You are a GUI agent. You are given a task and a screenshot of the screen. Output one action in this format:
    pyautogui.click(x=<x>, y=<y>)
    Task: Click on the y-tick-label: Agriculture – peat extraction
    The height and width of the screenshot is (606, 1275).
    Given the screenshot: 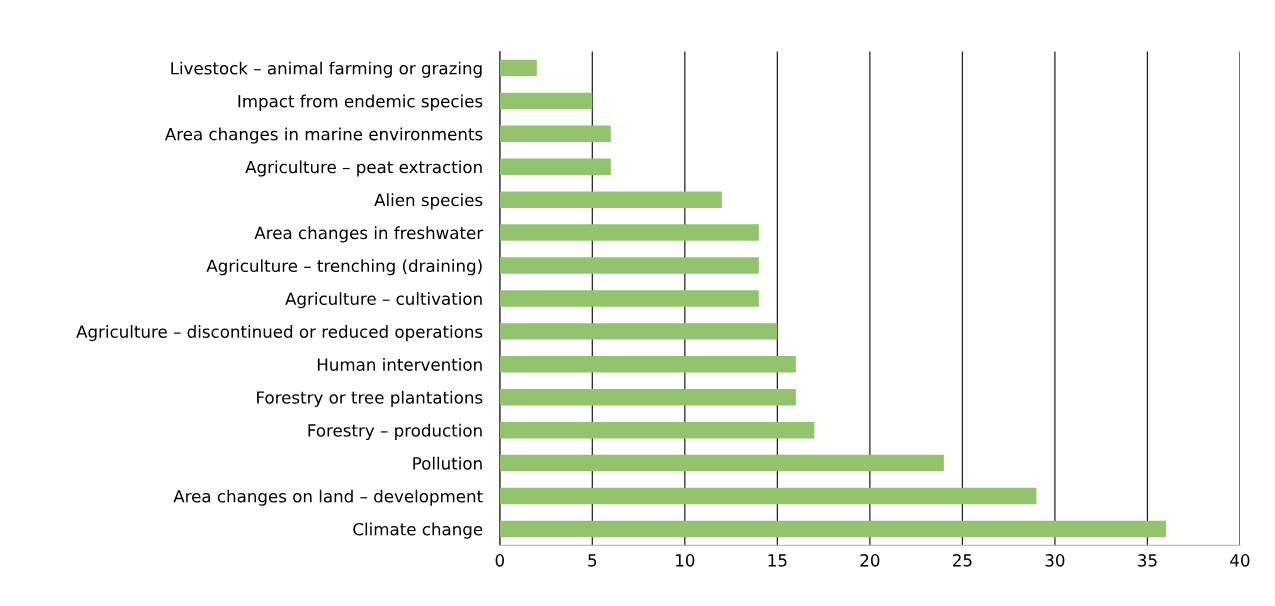 What is the action you would take?
    pyautogui.click(x=363, y=168)
    